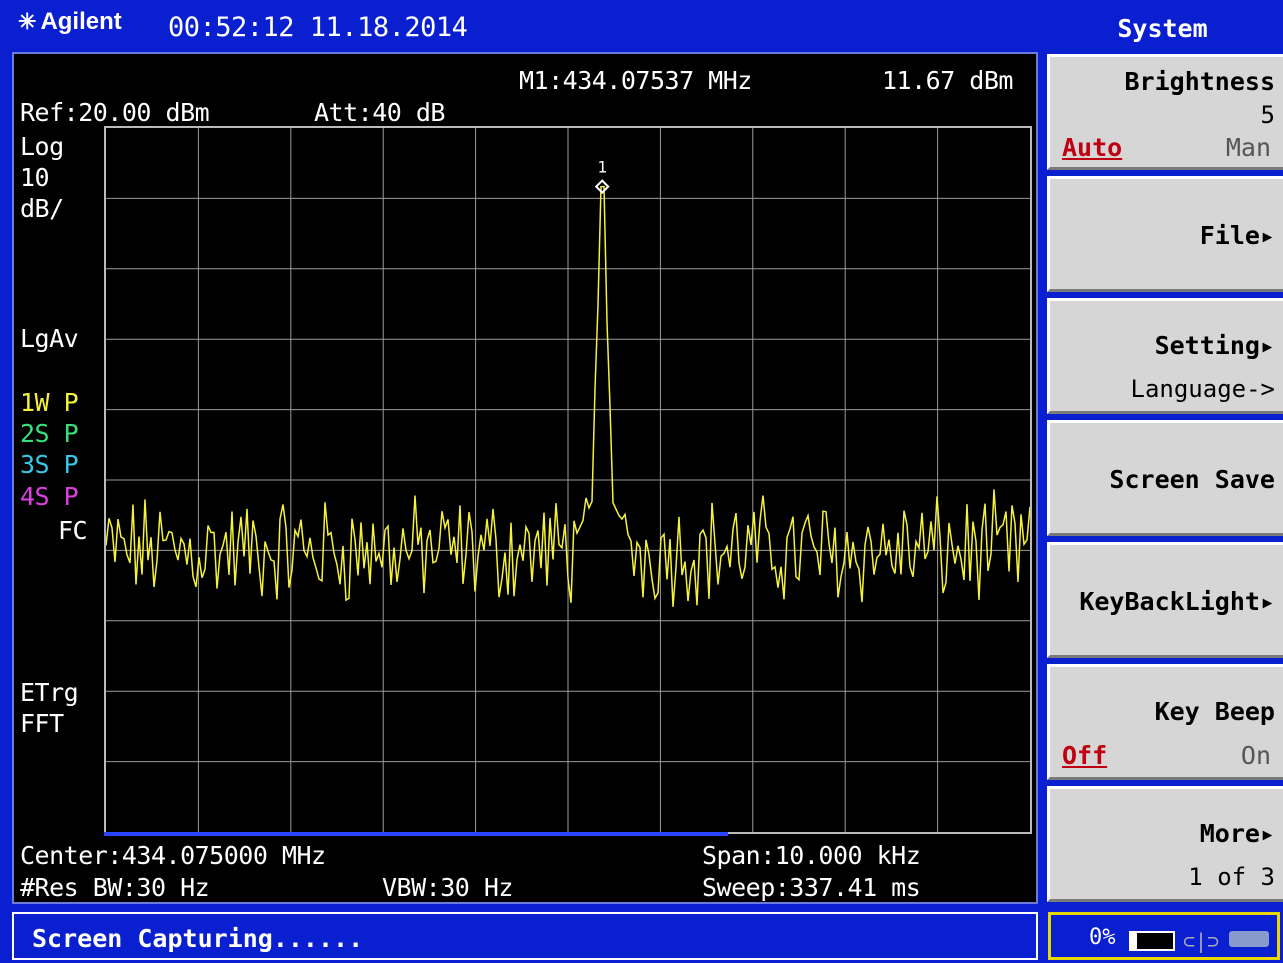 This screenshot has width=1283, height=963. I want to click on power-plug-icon: ⊂|⊃, so click(1201, 941).